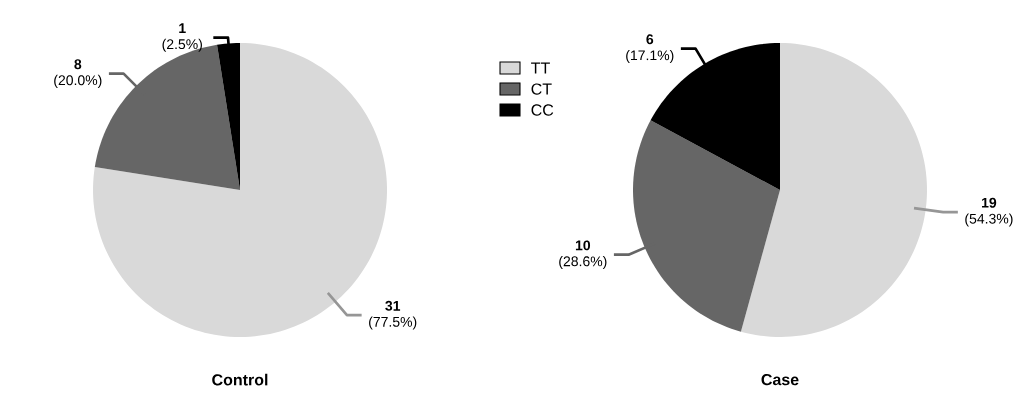 The width and height of the screenshot is (1035, 410). What do you see at coordinates (650, 48) in the screenshot?
I see `data-label: 6 (17.1%)` at bounding box center [650, 48].